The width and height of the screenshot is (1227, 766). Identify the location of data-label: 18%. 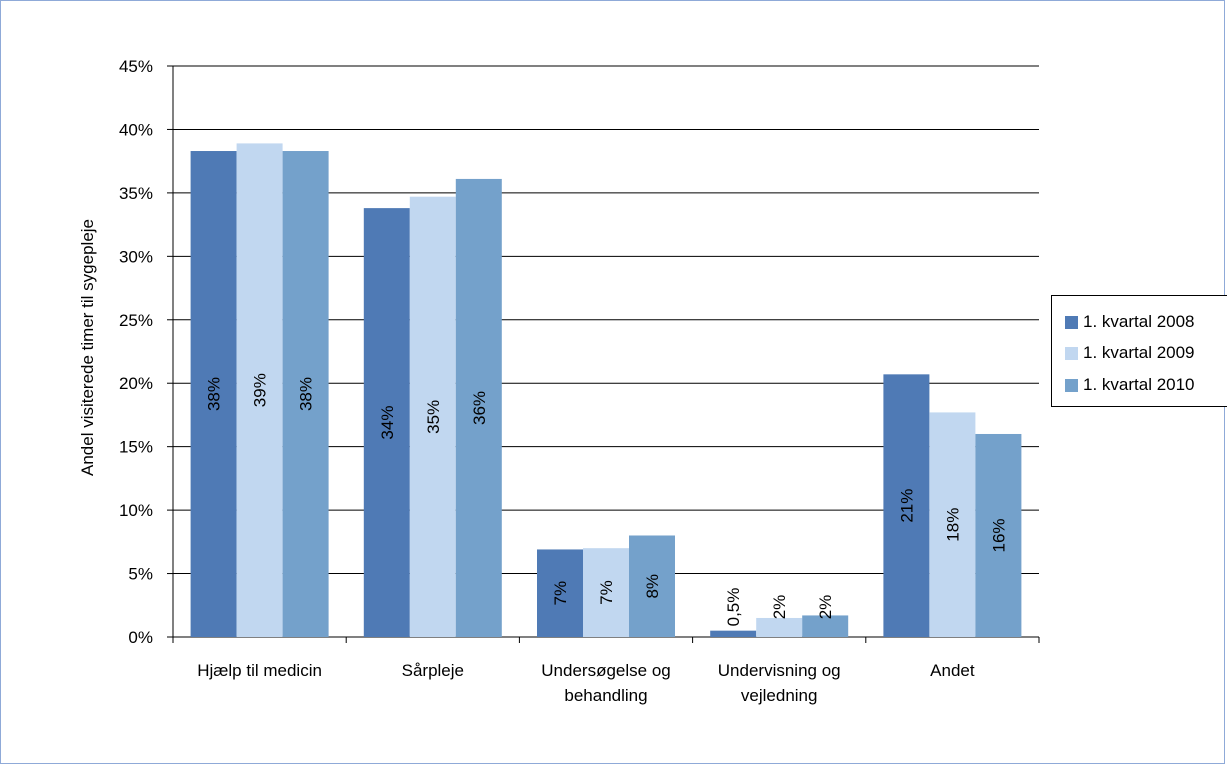
(952, 525).